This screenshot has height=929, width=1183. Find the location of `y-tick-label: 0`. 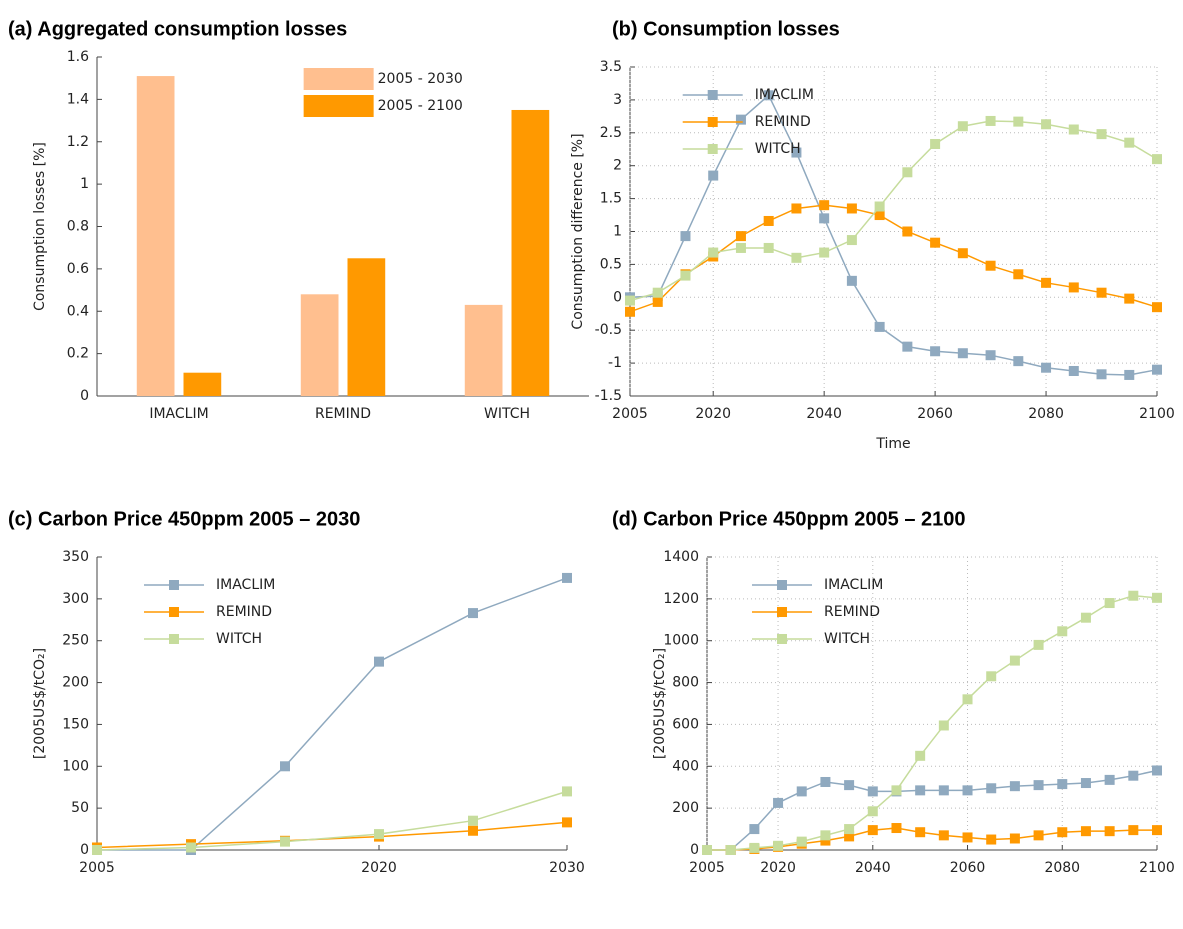

y-tick-label: 0 is located at coordinates (694, 850).